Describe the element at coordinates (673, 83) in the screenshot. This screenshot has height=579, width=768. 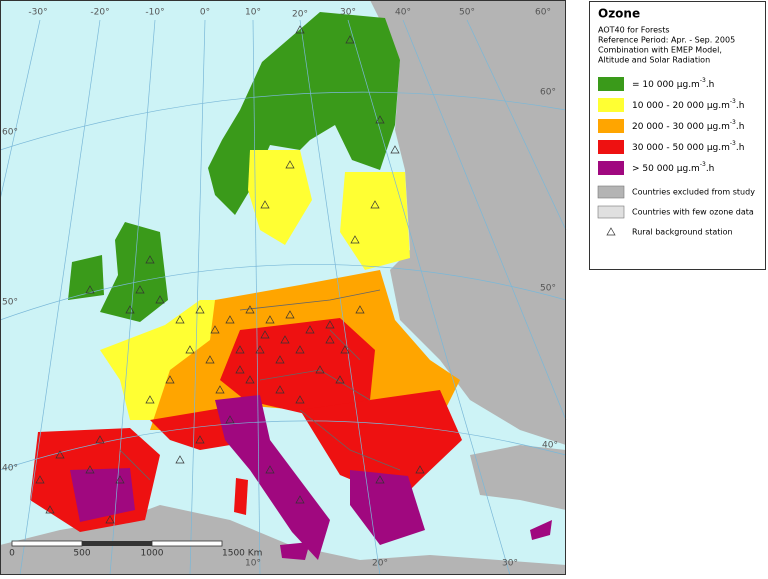
I see `legend-label: = 10 000 µg.m-3.h` at that location.